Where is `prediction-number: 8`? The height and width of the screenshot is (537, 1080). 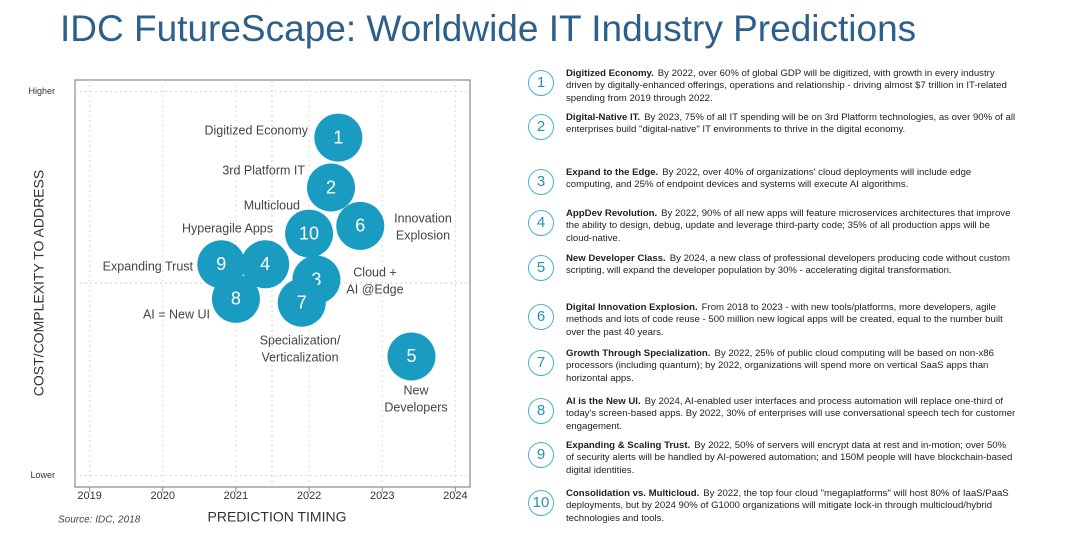 prediction-number: 8 is located at coordinates (541, 411).